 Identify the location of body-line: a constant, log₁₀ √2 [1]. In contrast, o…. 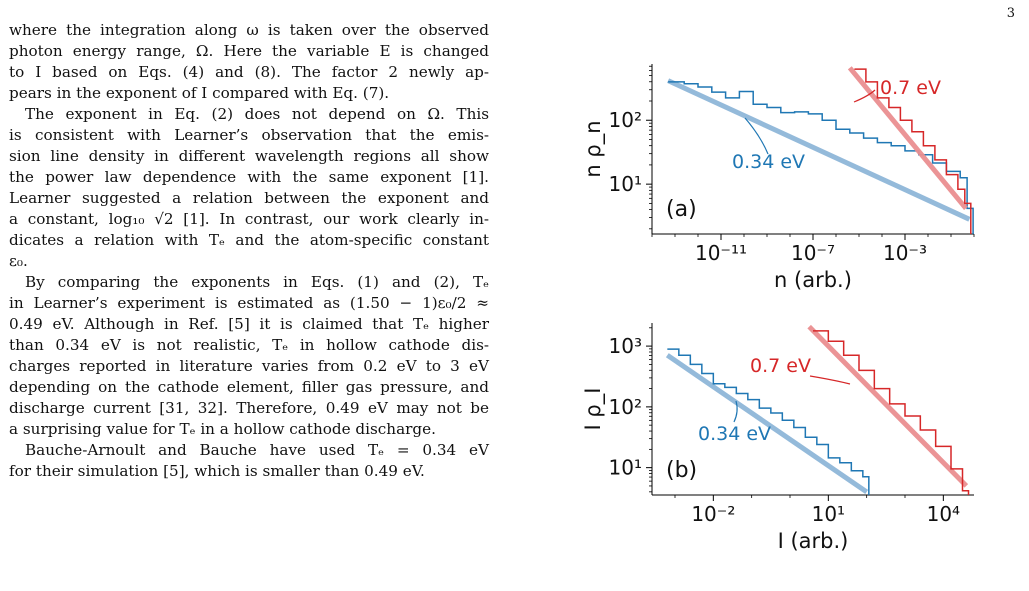
(249, 219).